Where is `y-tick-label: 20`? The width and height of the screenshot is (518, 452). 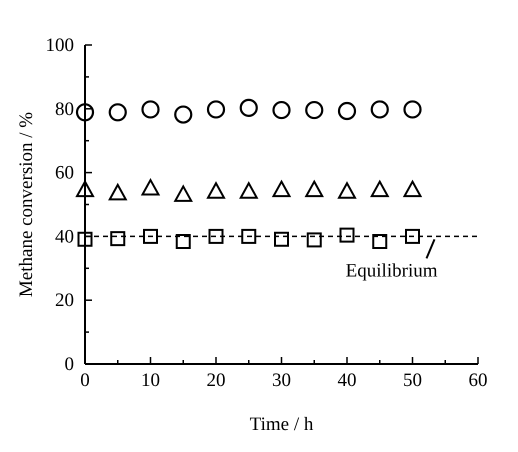 y-tick-label: 20 is located at coordinates (64, 301).